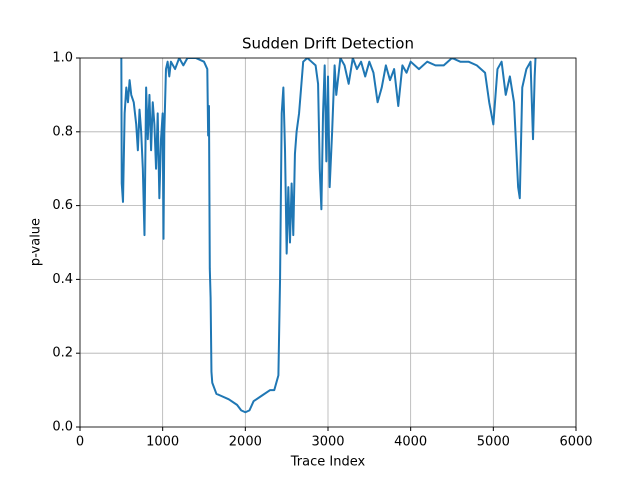 This screenshot has height=480, width=640. I want to click on x-tick-label: 5000, so click(493, 442).